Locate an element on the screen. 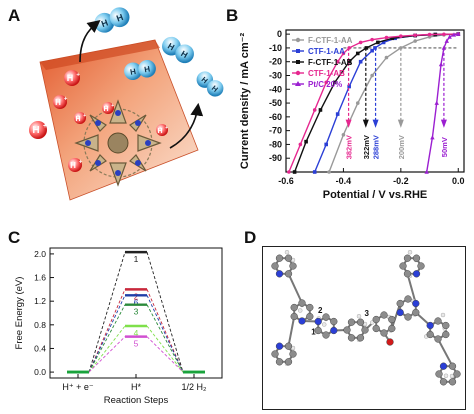 This screenshot has height=414, width=474. bond is located at coordinates (396, 316).